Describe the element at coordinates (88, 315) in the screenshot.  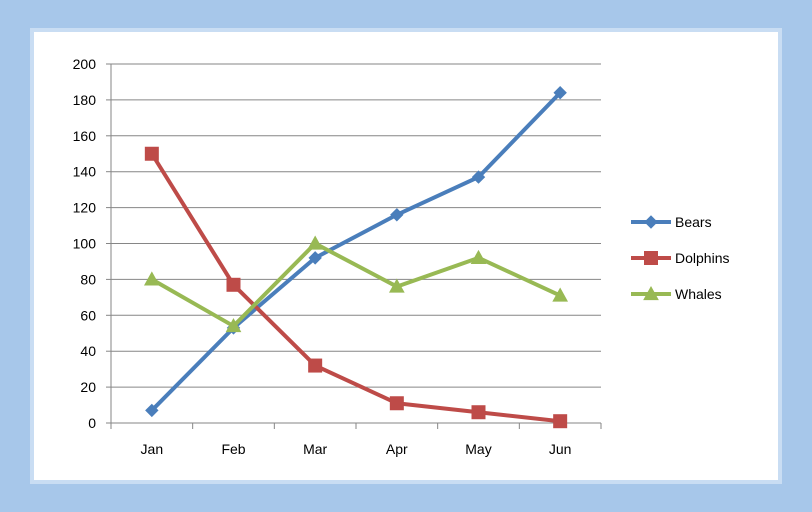
I see `y-tick-label: 60` at that location.